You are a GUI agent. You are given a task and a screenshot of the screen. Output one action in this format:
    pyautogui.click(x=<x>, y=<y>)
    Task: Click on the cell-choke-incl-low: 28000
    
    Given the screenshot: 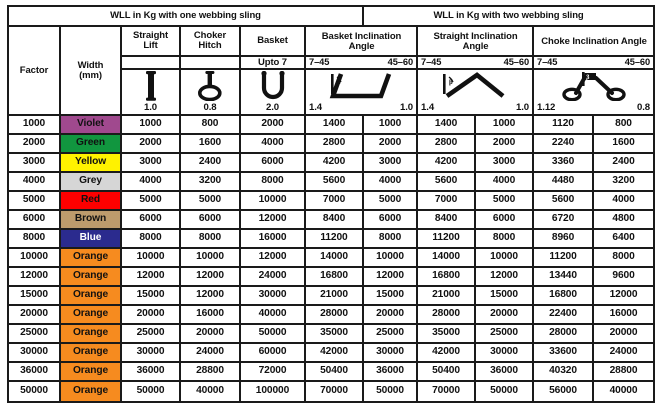 What is the action you would take?
    pyautogui.click(x=564, y=334)
    